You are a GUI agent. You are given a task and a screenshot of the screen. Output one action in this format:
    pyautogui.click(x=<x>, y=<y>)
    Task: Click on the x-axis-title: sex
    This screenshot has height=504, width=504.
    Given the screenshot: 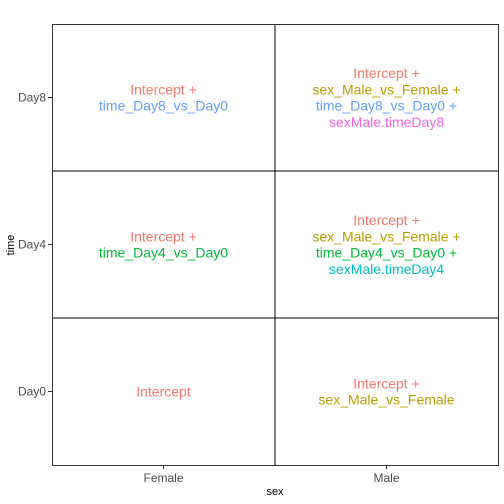 What is the action you would take?
    pyautogui.click(x=275, y=492)
    